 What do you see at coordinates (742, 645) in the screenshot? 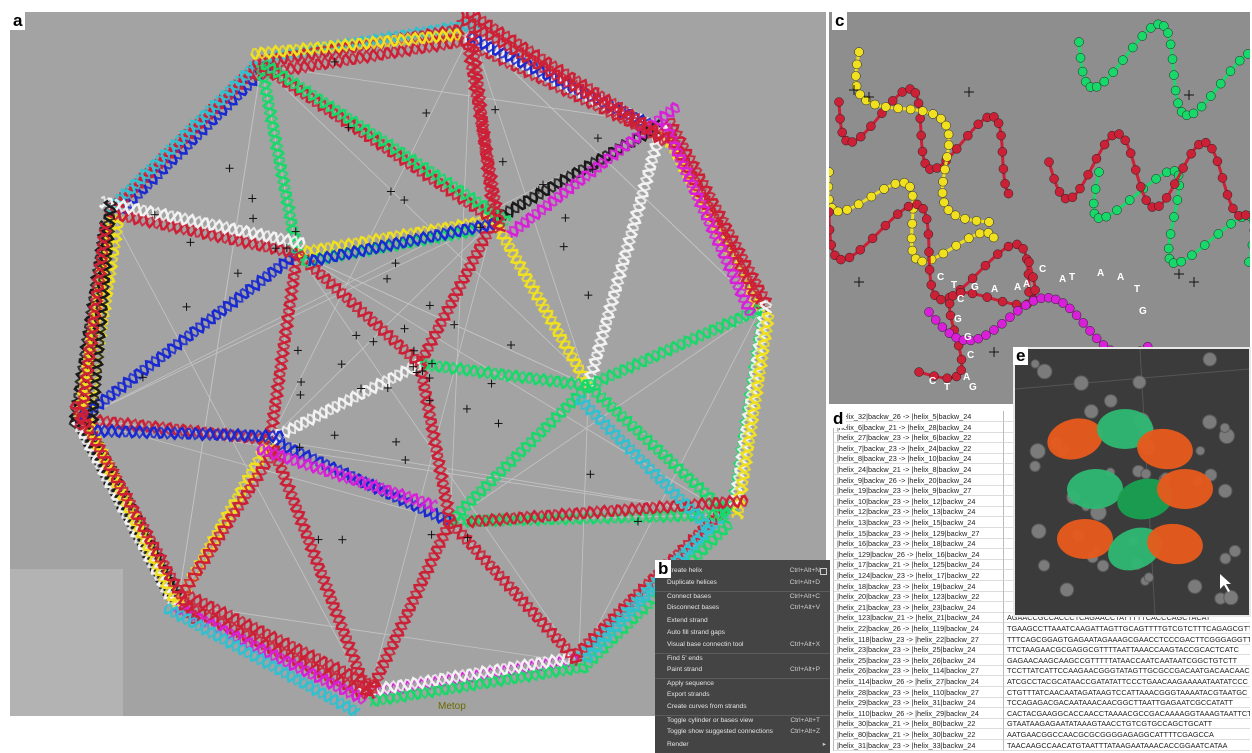
I see `menu-item: Visual base connectin tool Ctrl+Alt+X` at bounding box center [742, 645].